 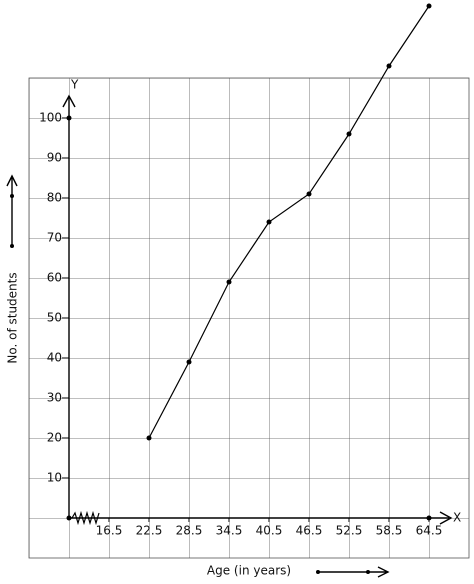 What do you see at coordinates (85, 518) in the screenshot?
I see `axis-break` at bounding box center [85, 518].